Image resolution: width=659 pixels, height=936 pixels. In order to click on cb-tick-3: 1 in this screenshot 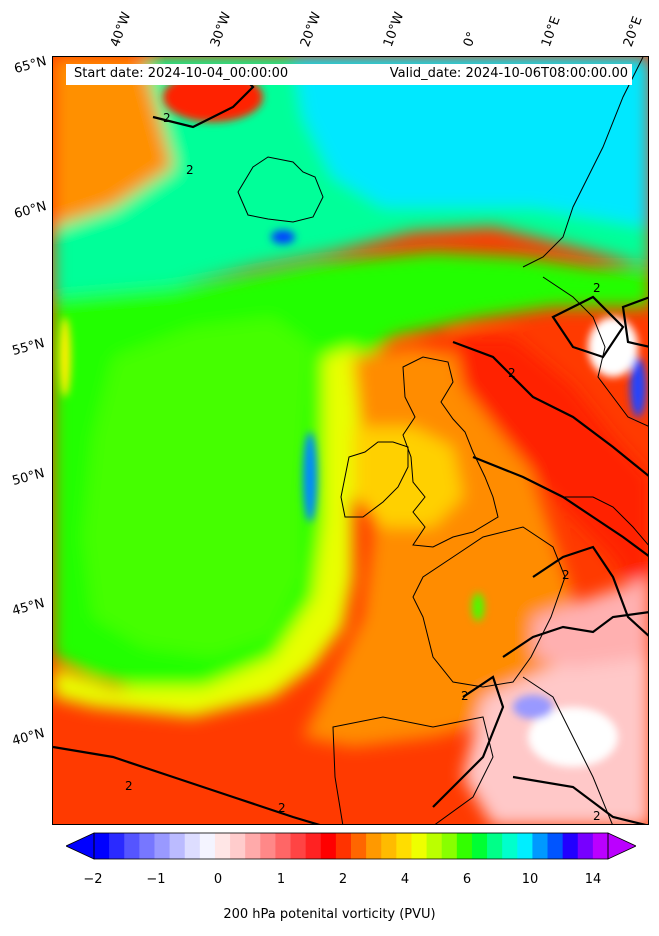, I will do `click(281, 879)`.